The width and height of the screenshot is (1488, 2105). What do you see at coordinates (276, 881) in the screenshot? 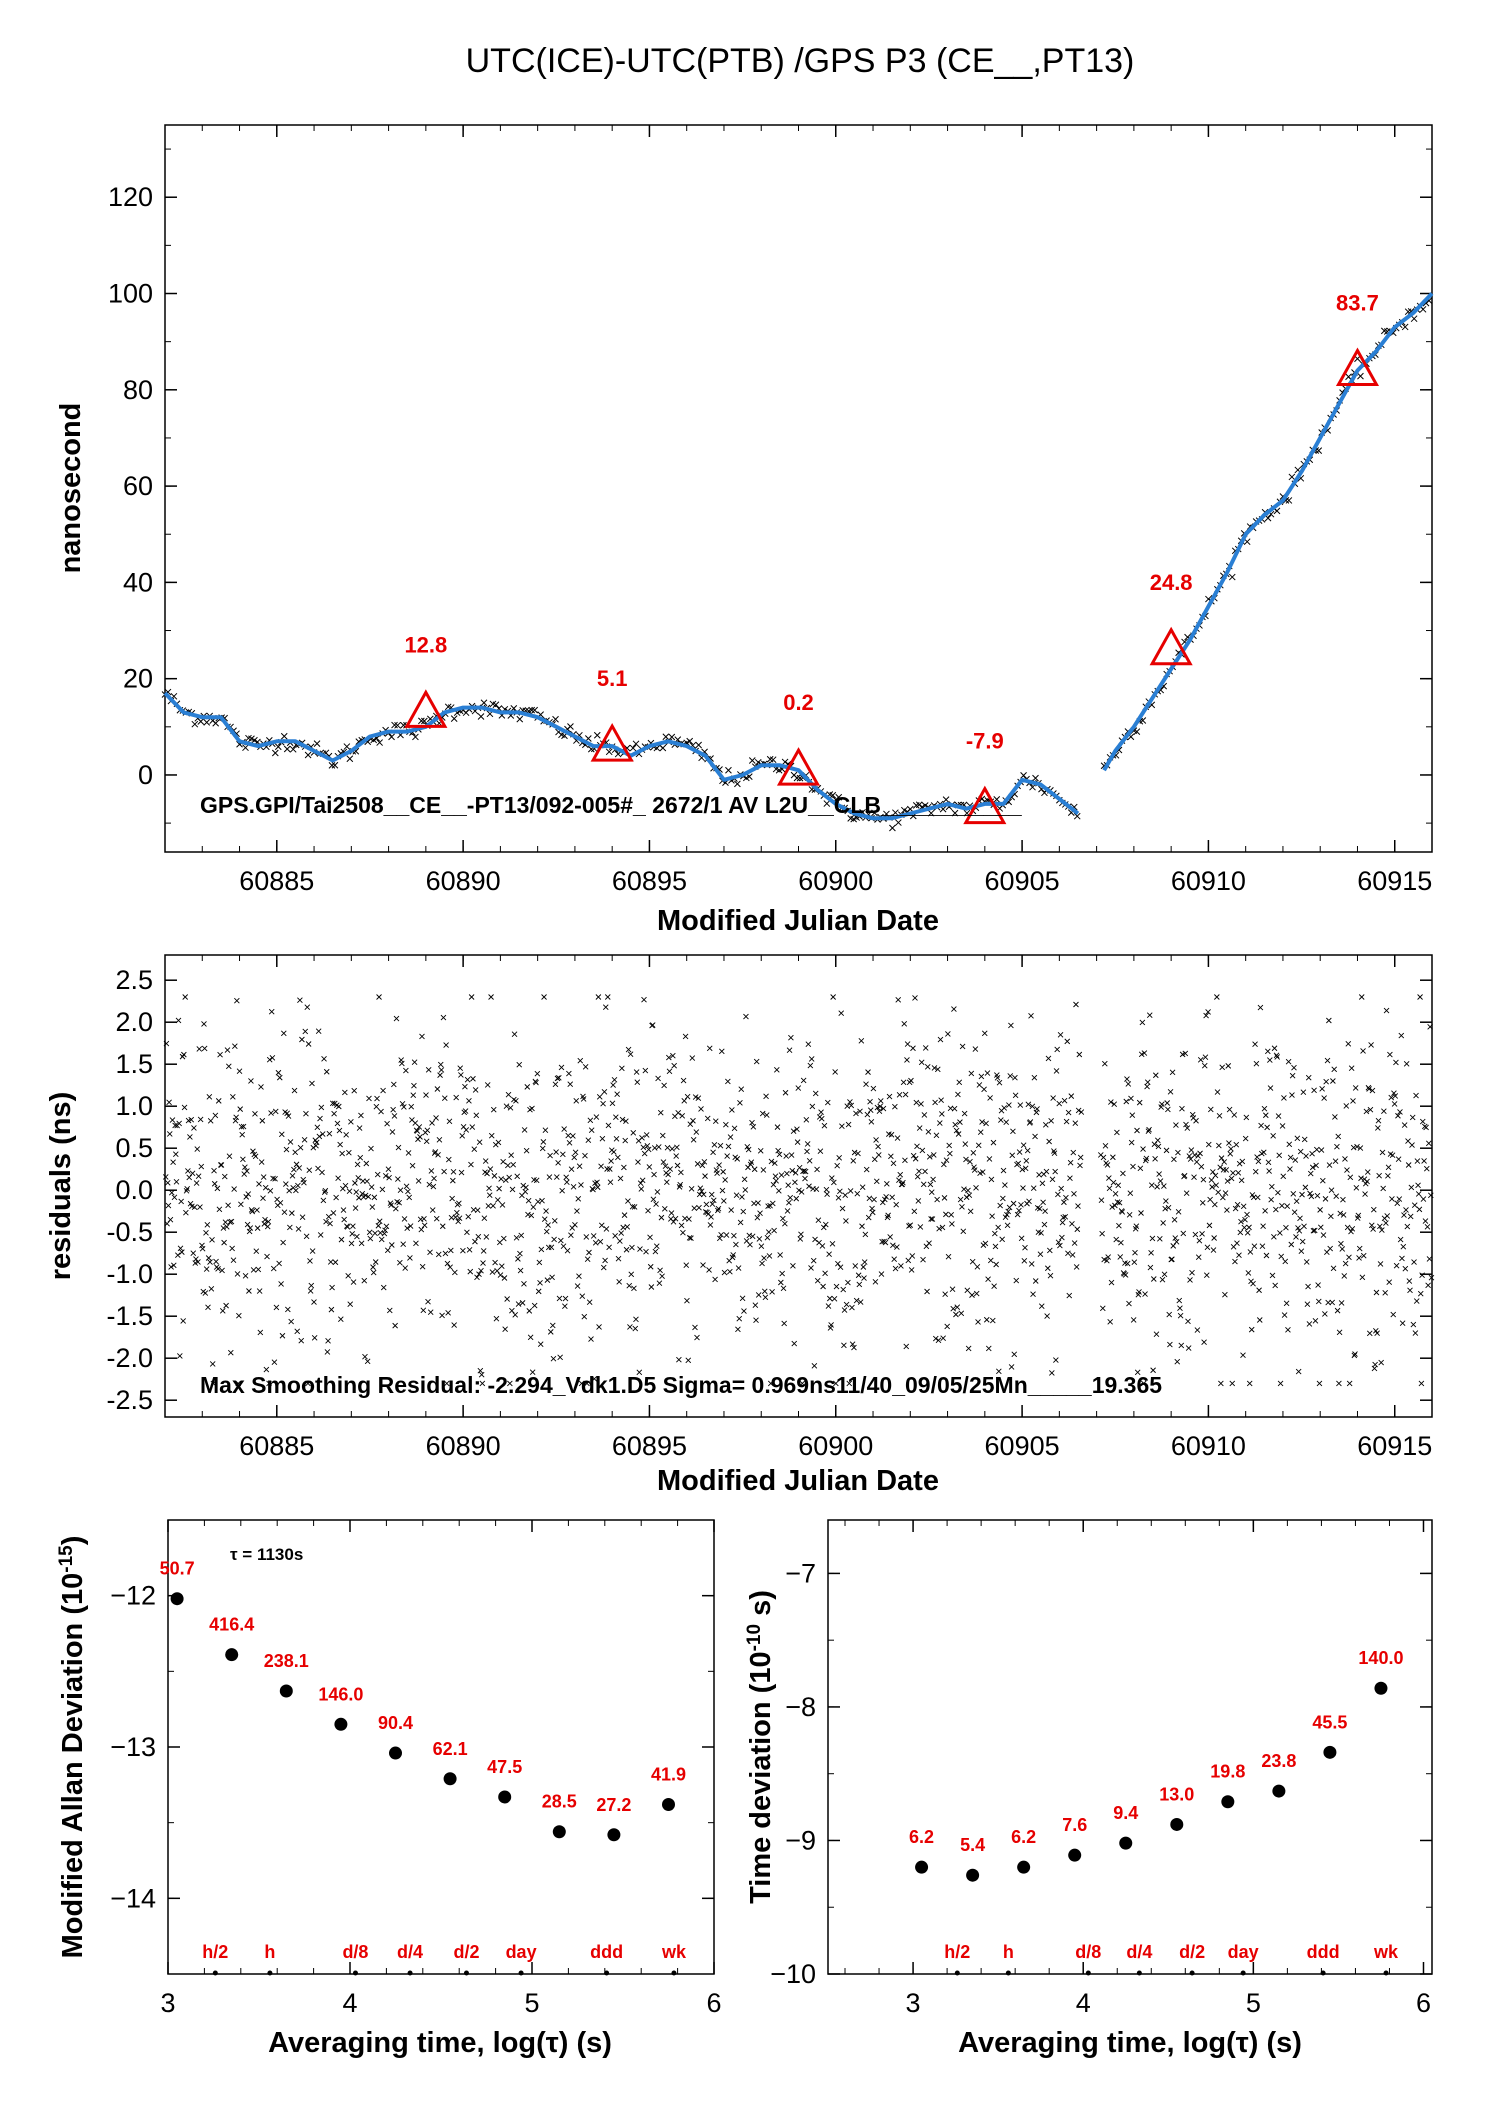
I see `panel1-x-tick-label: 60885` at bounding box center [276, 881].